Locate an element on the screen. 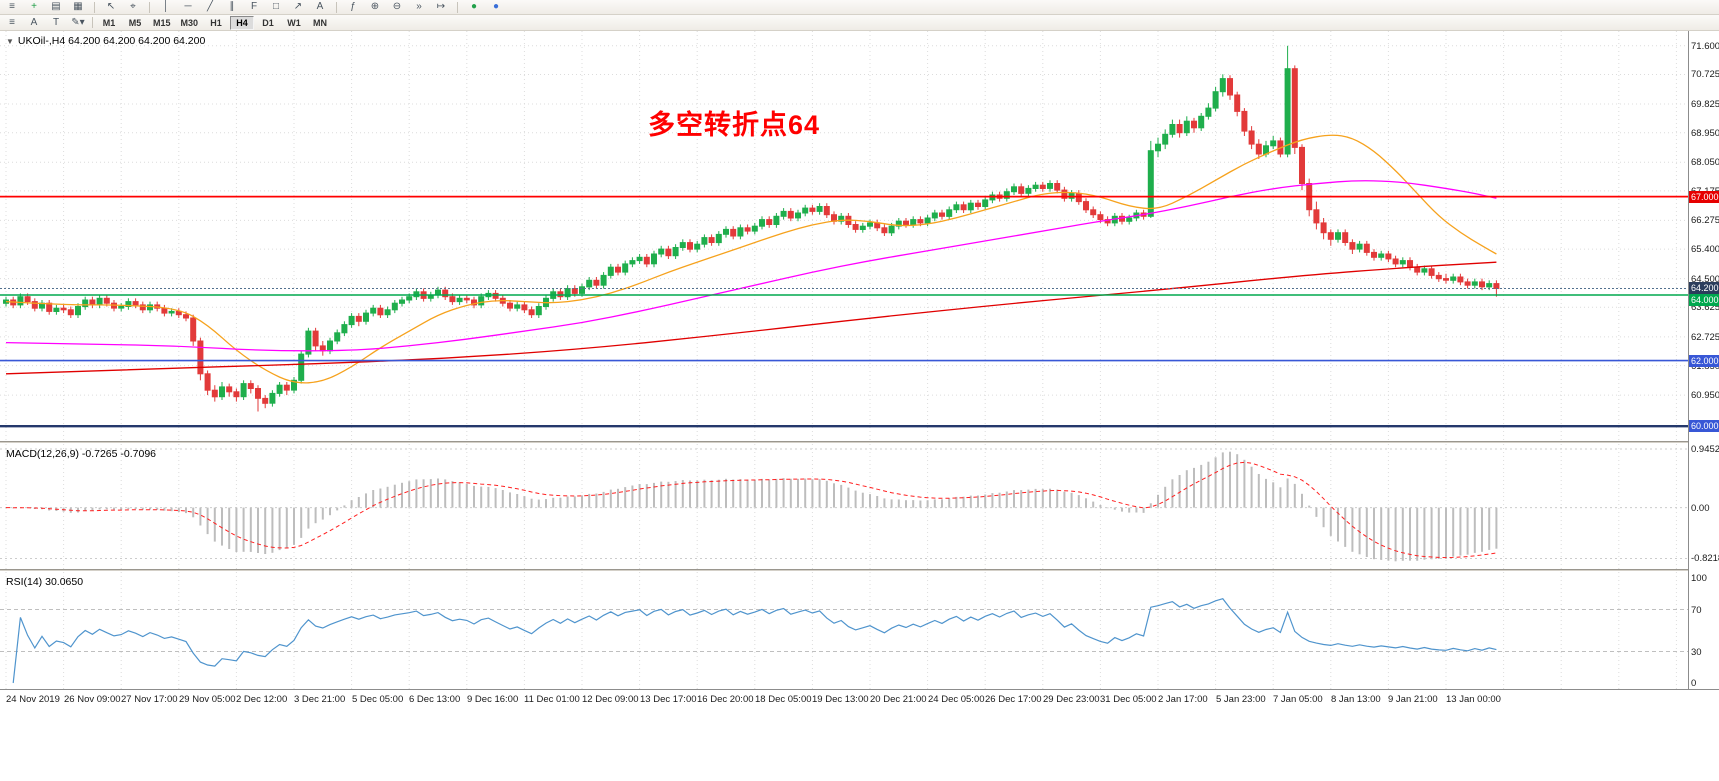 This screenshot has height=781, width=1719. macd-histogram is located at coordinates (755, 506).